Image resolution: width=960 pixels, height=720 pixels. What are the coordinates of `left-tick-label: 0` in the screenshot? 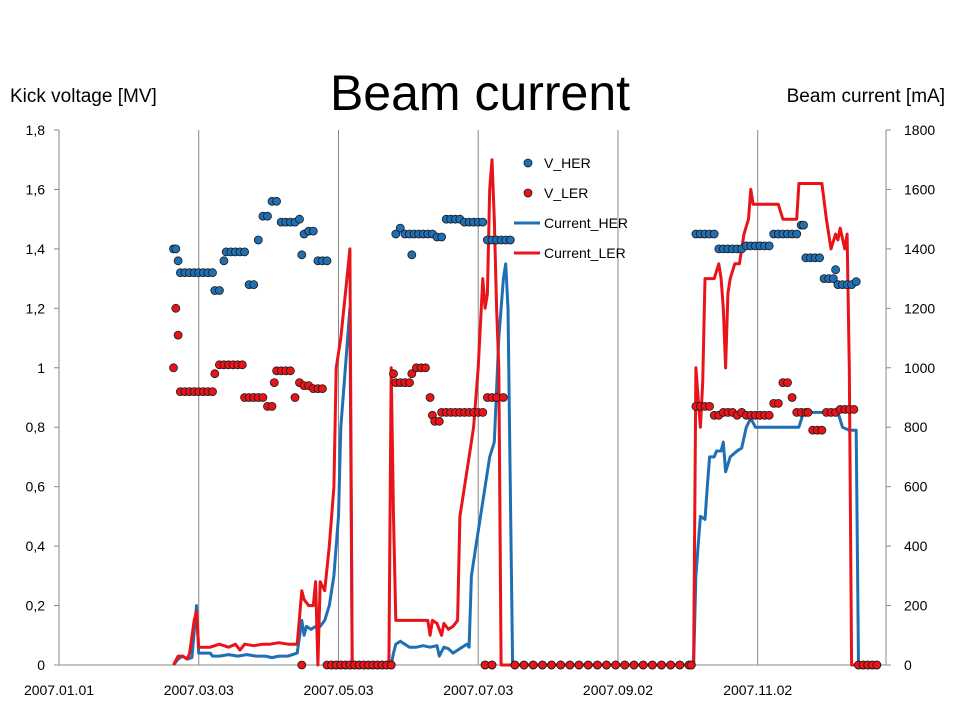 It's located at (41, 665).